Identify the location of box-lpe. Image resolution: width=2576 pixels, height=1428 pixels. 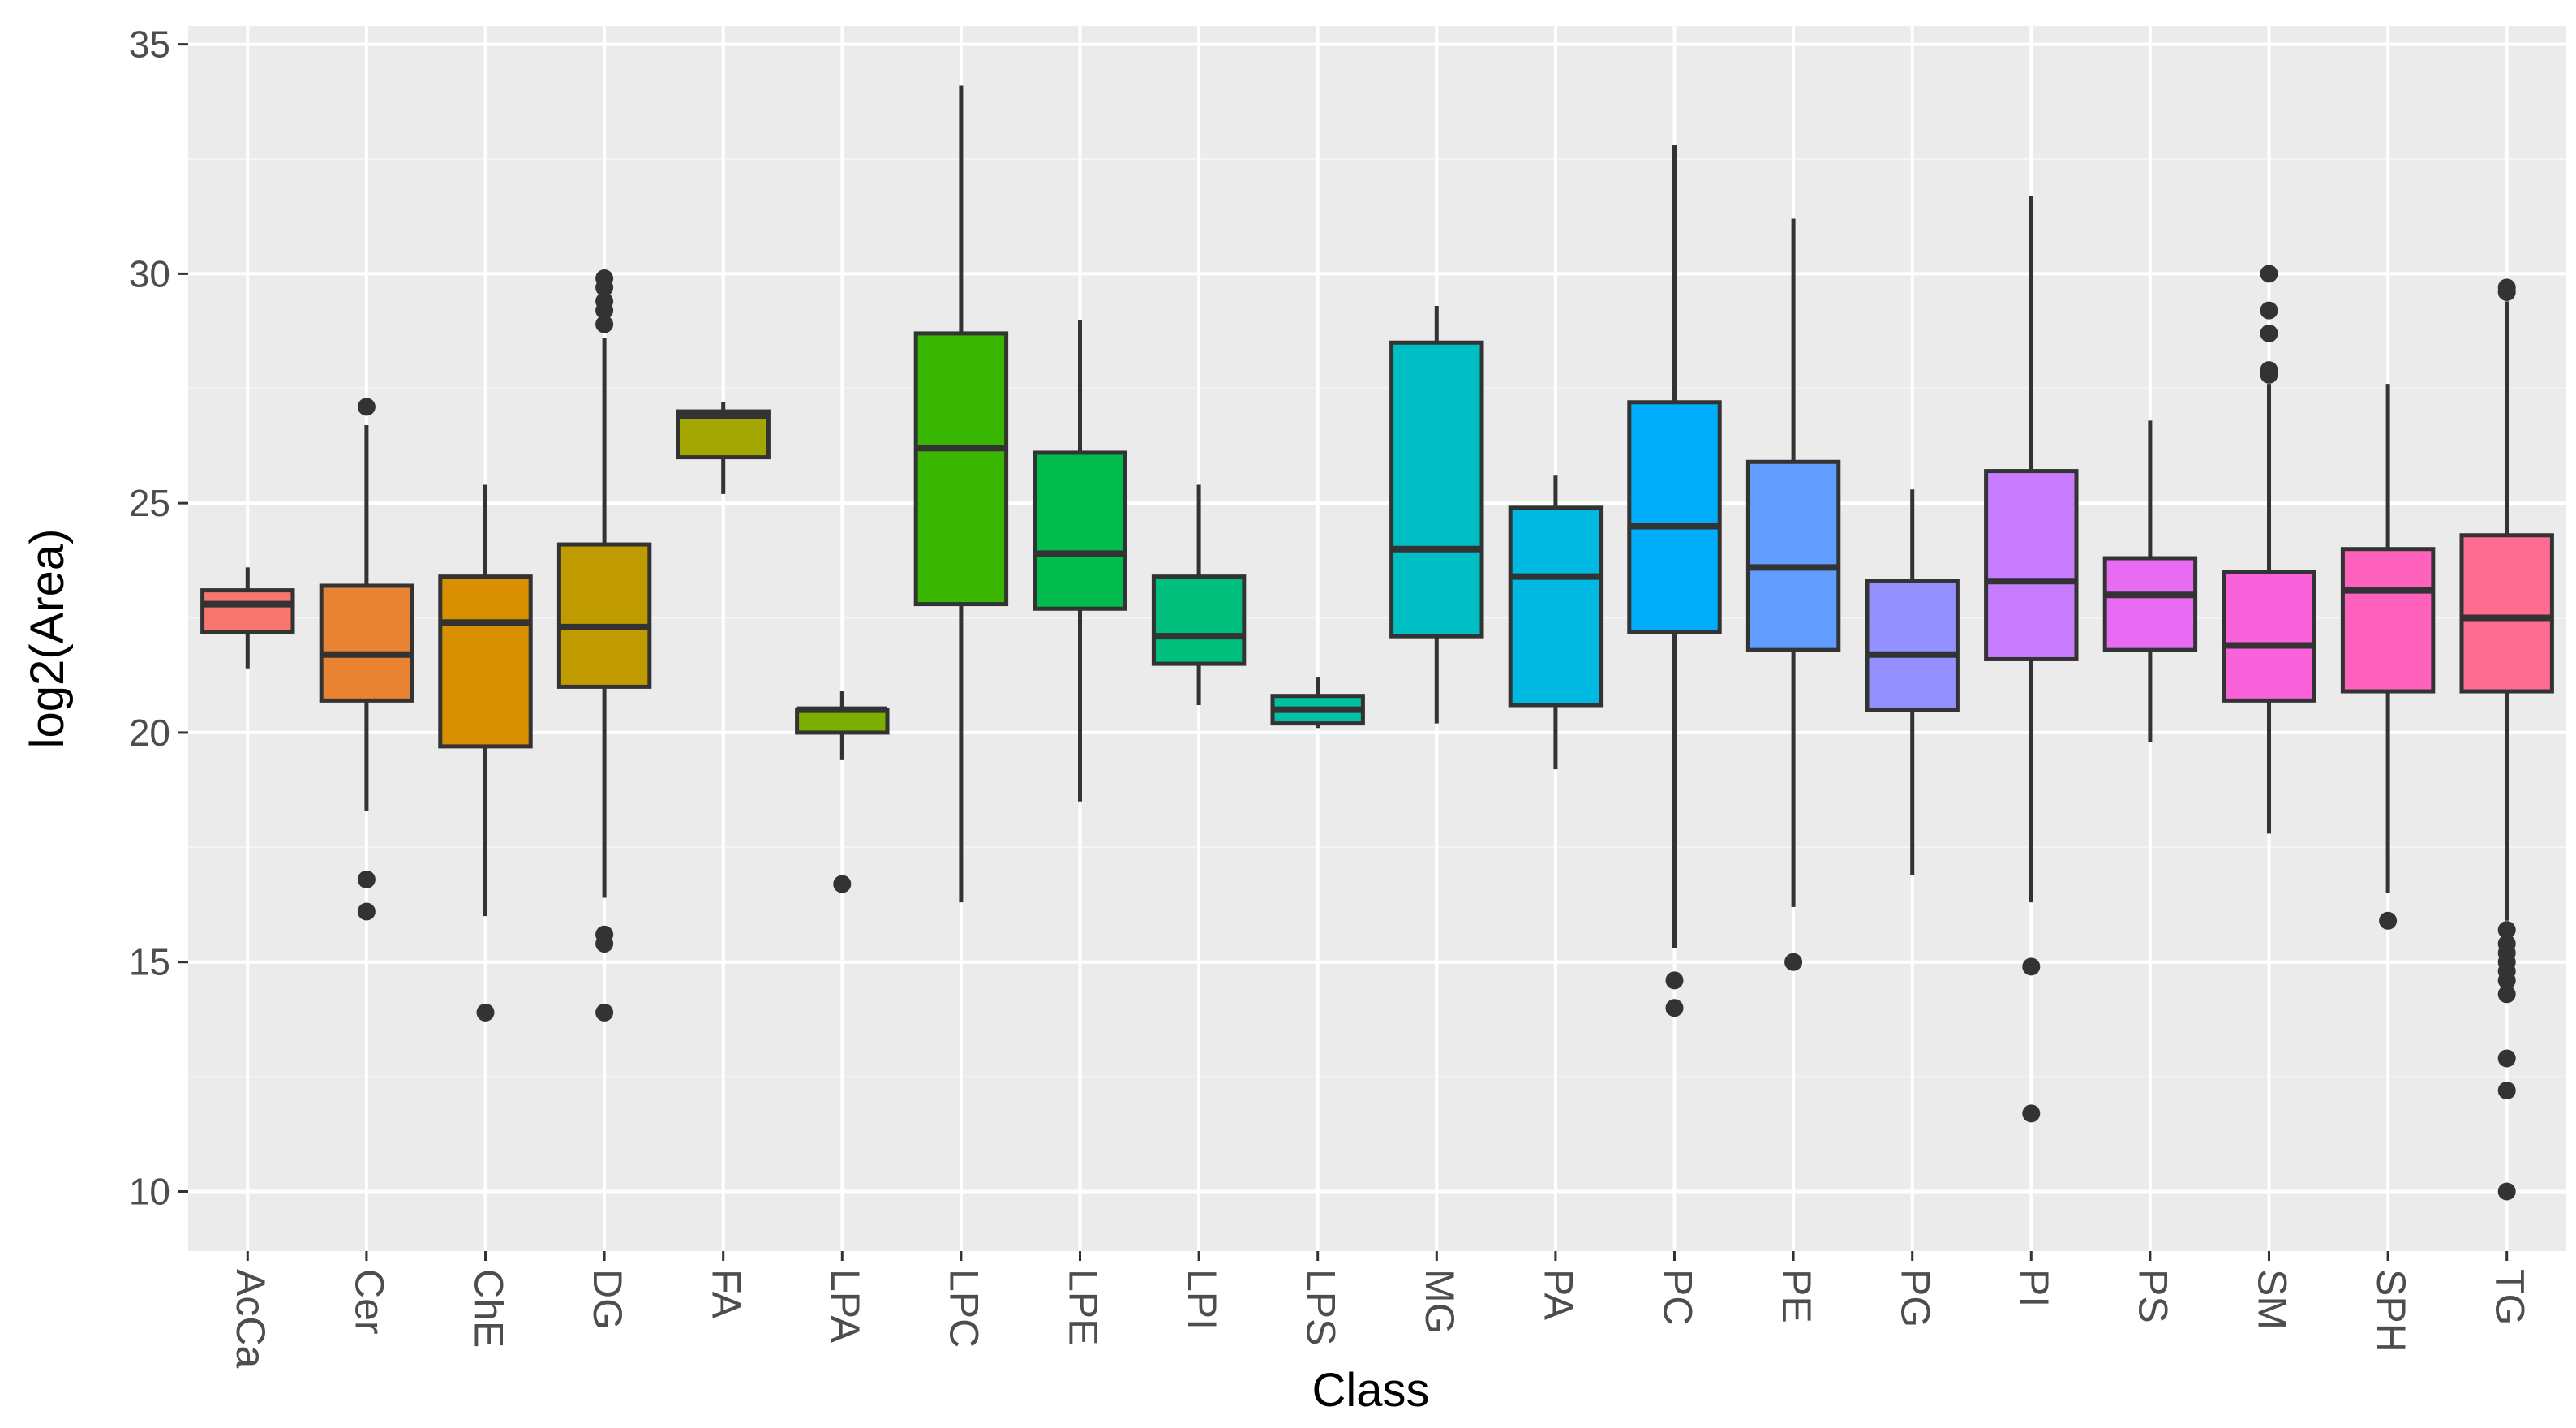
(1080, 561).